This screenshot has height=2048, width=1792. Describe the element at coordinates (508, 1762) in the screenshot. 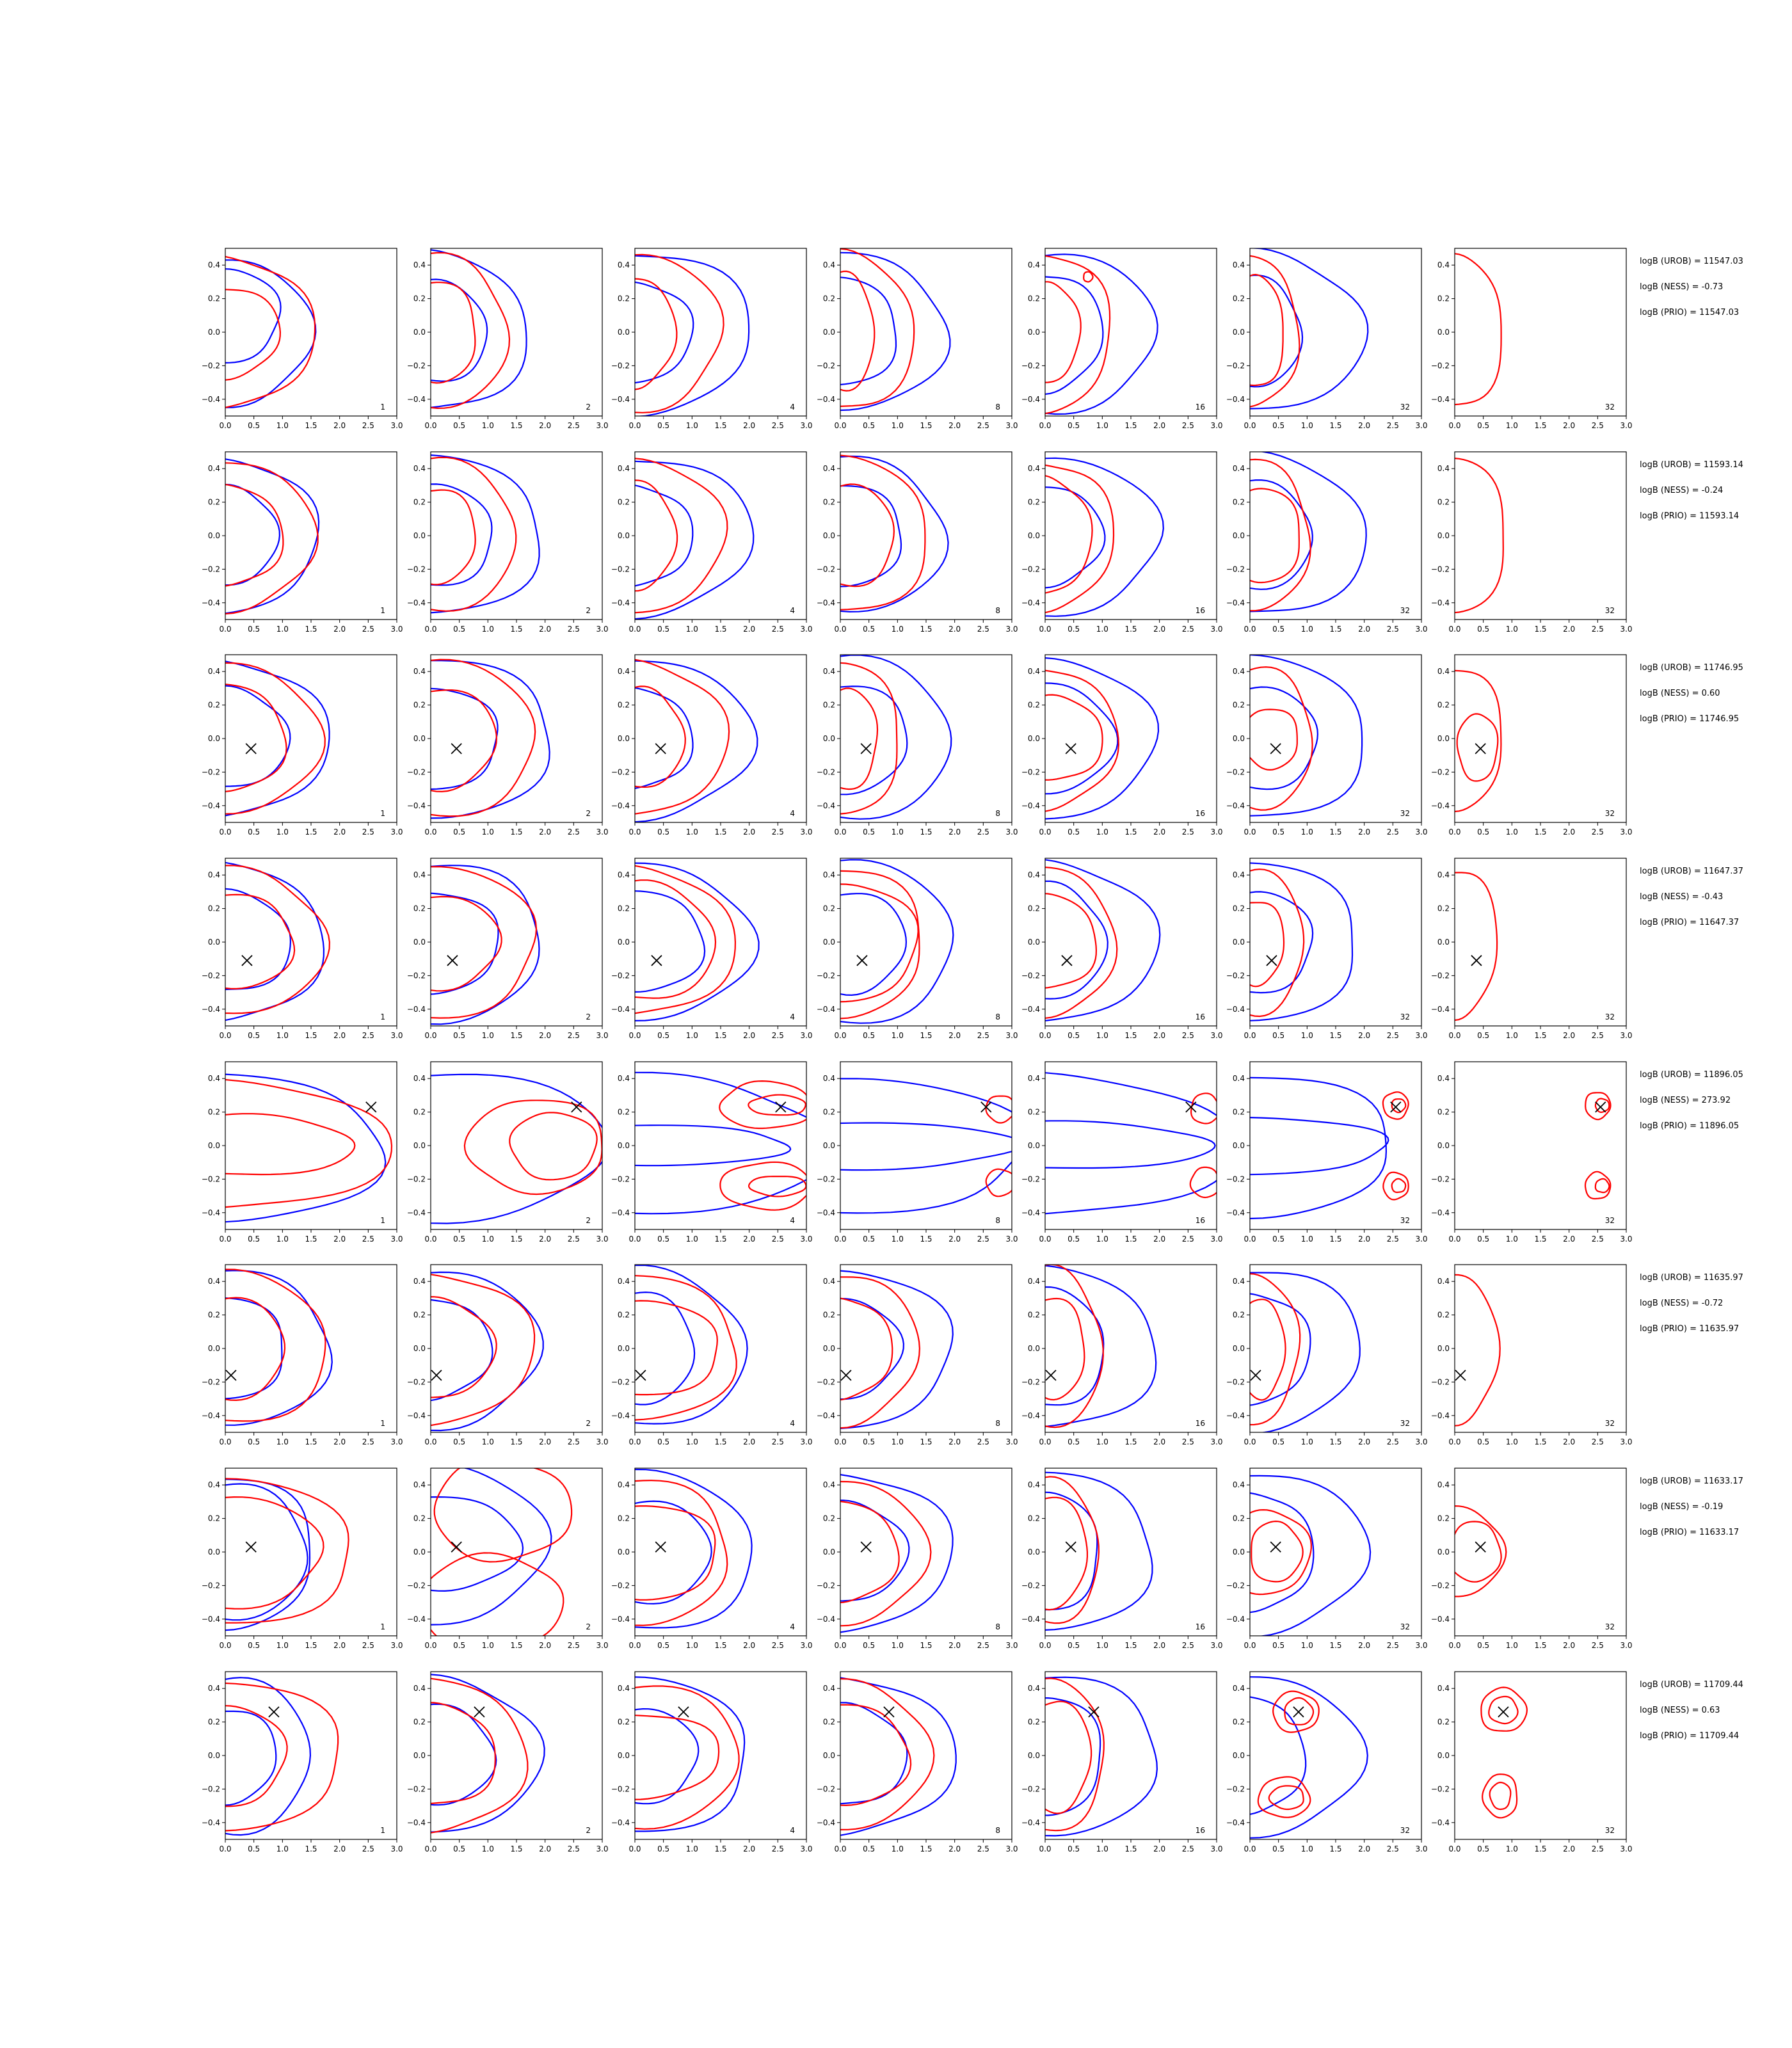

I see `panel-r8-c2: 0.0 0.5 1.0 1.5 2.0 2.5 3.0 0.4 0.2 0.0 −0.2 −0.4 2` at that location.